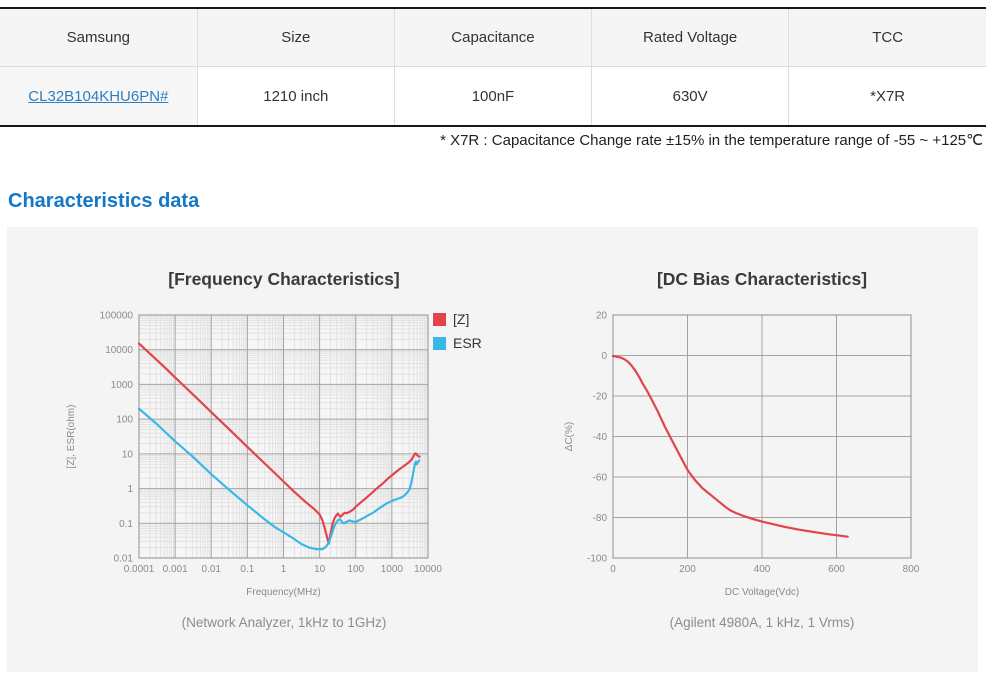  Describe the element at coordinates (887, 38) in the screenshot. I see `col-header-tcc: TCC` at that location.